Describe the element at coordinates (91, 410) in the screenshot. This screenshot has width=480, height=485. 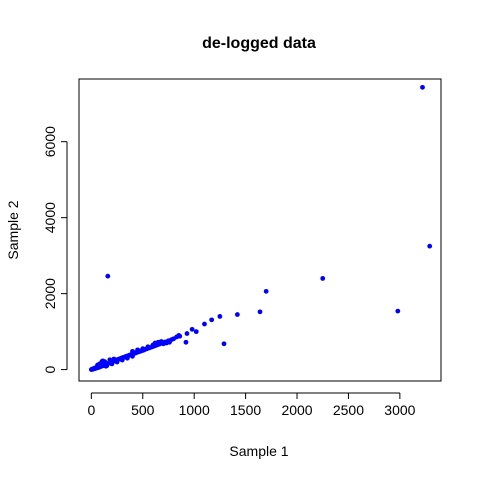
I see `x-tick-label: 0` at that location.